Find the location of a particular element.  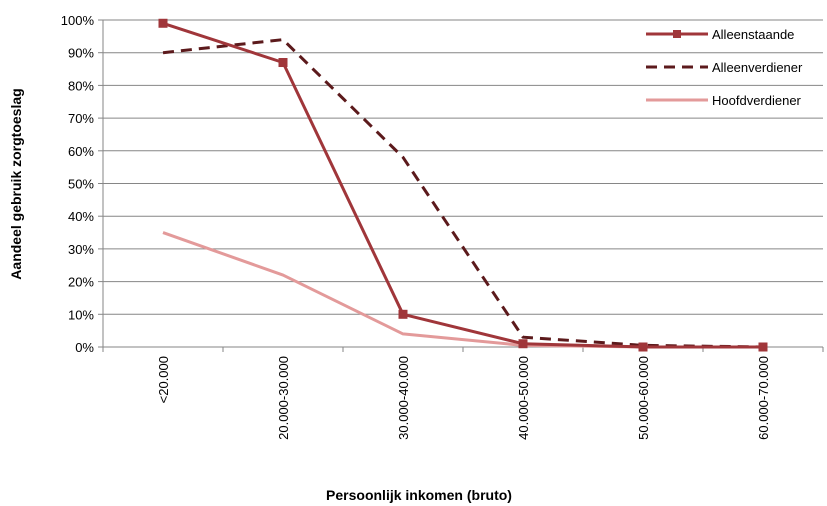

y-tick-label: 50% is located at coordinates (81, 184).